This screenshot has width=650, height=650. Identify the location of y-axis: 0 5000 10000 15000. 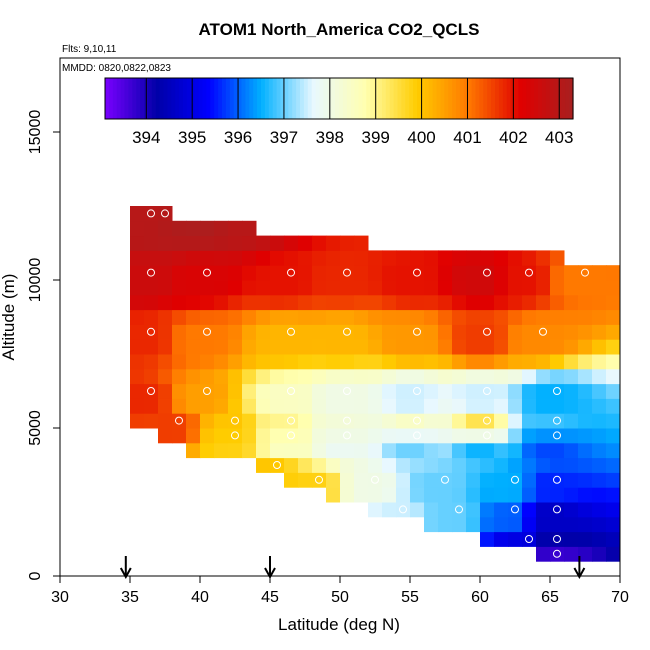
(44, 319).